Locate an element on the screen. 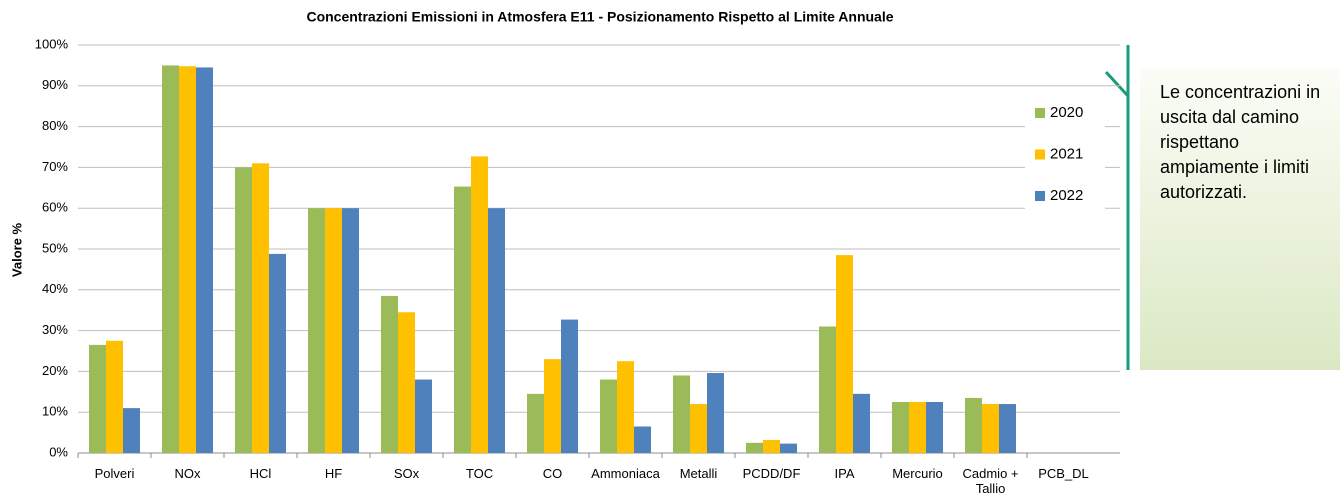  x-tick-label: HF is located at coordinates (333, 473).